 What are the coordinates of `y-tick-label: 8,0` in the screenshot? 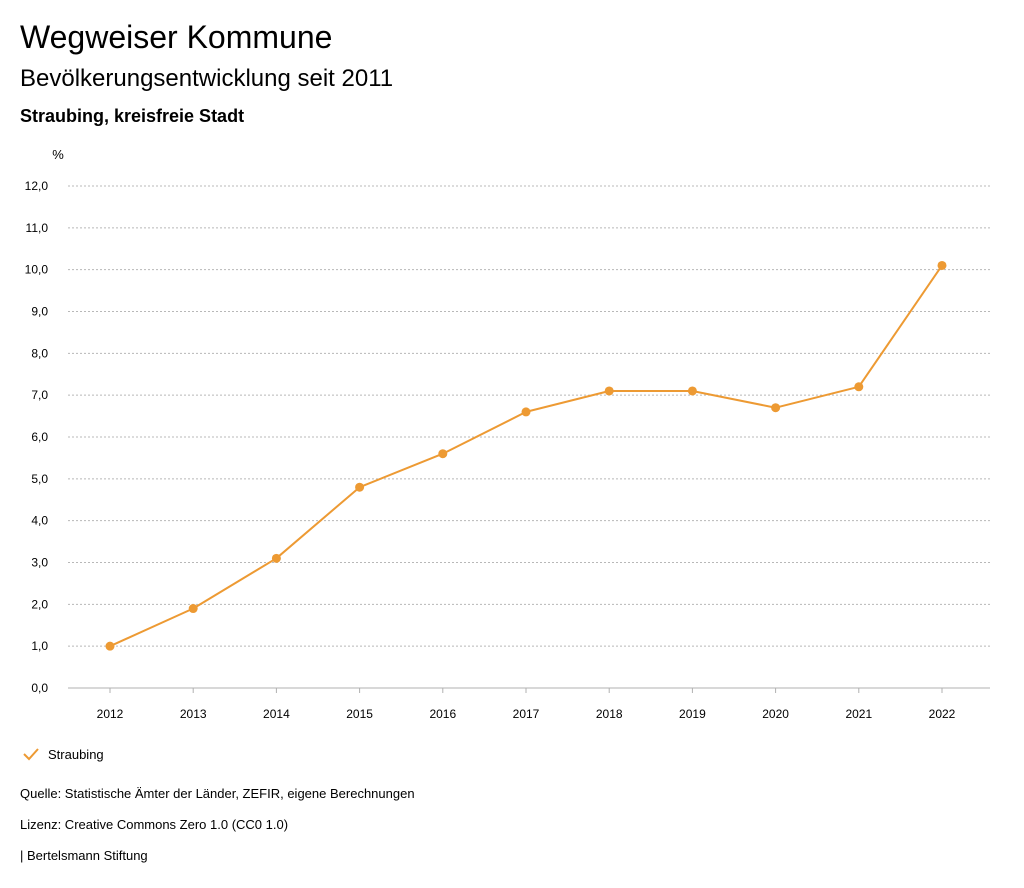 It's located at (39, 353).